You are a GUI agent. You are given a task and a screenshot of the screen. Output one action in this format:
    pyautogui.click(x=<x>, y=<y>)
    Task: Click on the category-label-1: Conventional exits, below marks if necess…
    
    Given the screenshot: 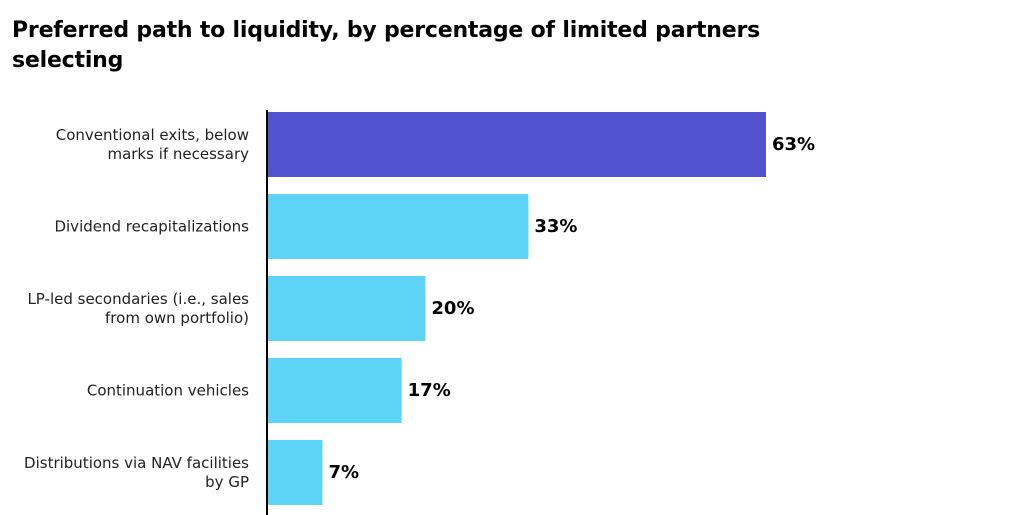 What is the action you would take?
    pyautogui.click(x=152, y=144)
    